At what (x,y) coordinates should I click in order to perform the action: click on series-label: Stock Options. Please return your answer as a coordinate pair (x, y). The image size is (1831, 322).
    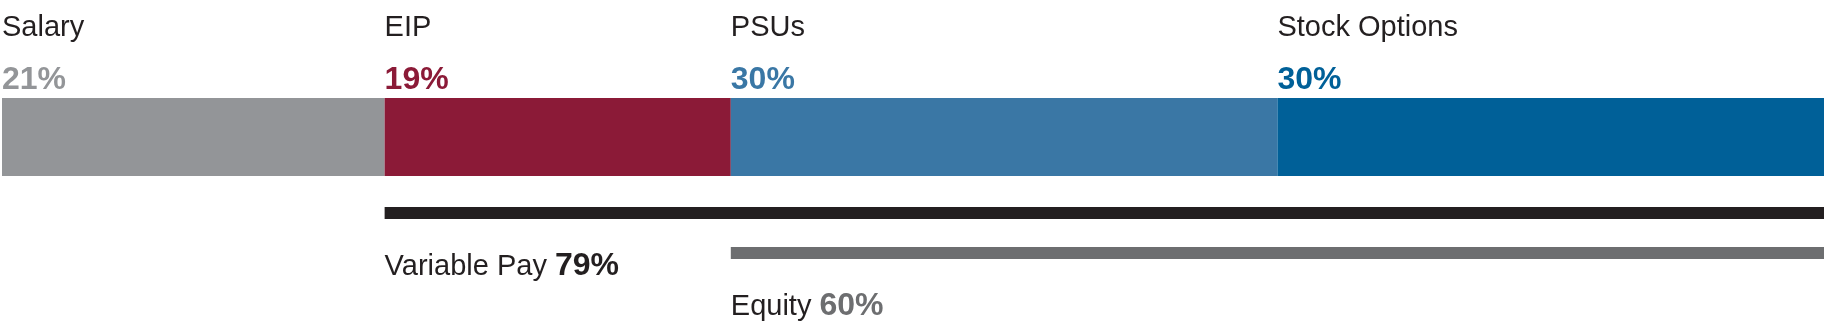
    Looking at the image, I should click on (1367, 26).